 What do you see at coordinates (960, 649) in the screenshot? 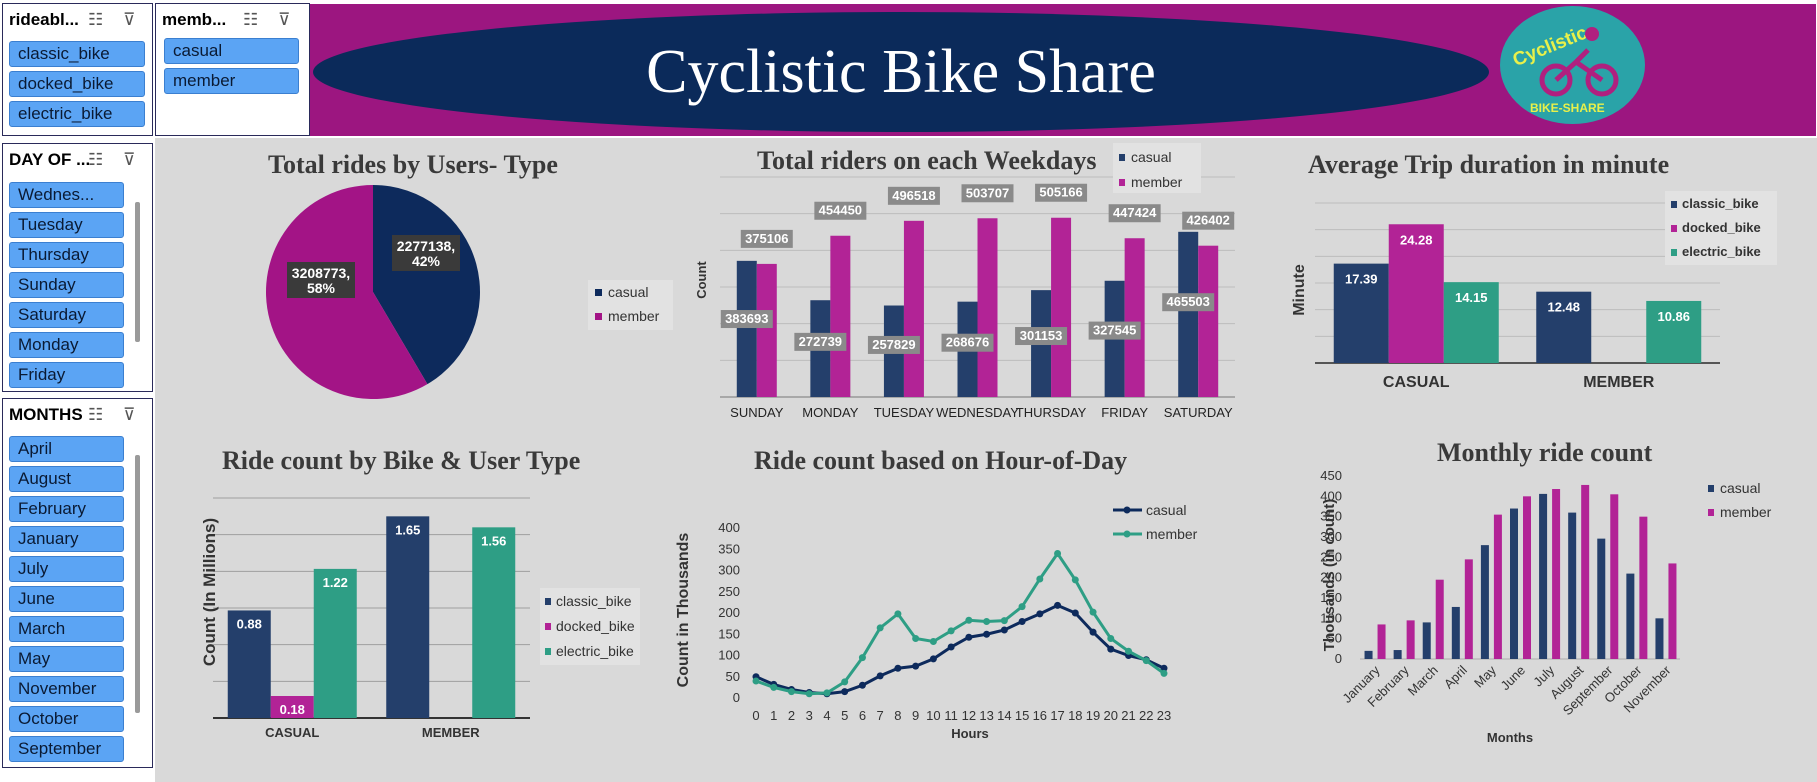
I see `series-line-casual` at bounding box center [960, 649].